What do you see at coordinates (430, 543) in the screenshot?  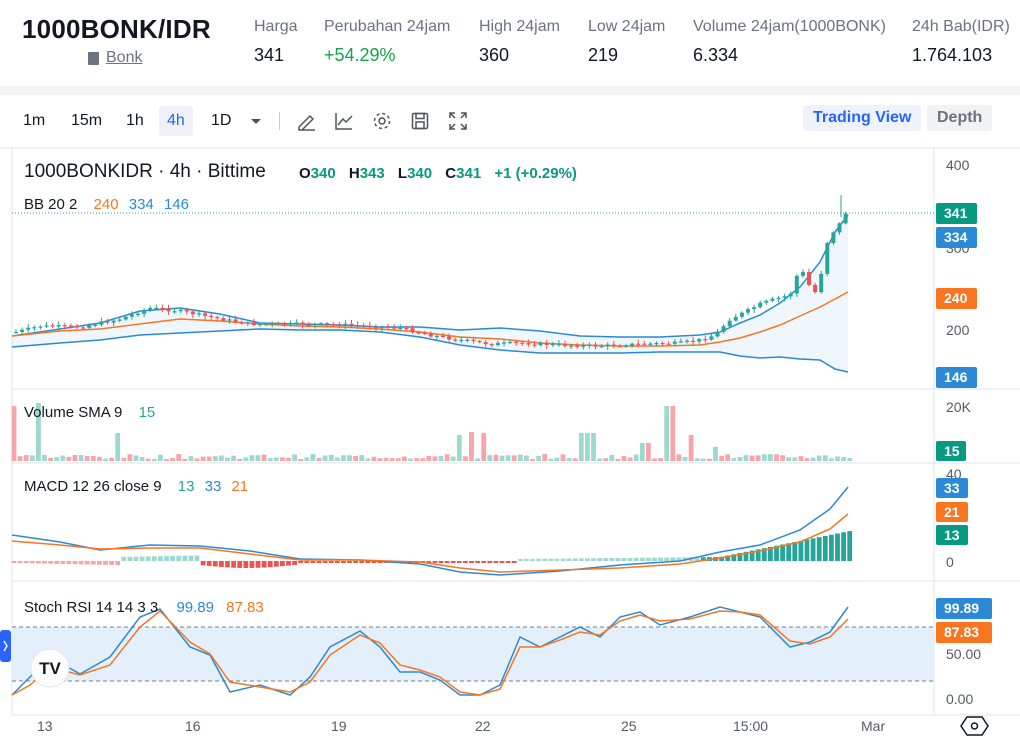 I see `signal-line` at bounding box center [430, 543].